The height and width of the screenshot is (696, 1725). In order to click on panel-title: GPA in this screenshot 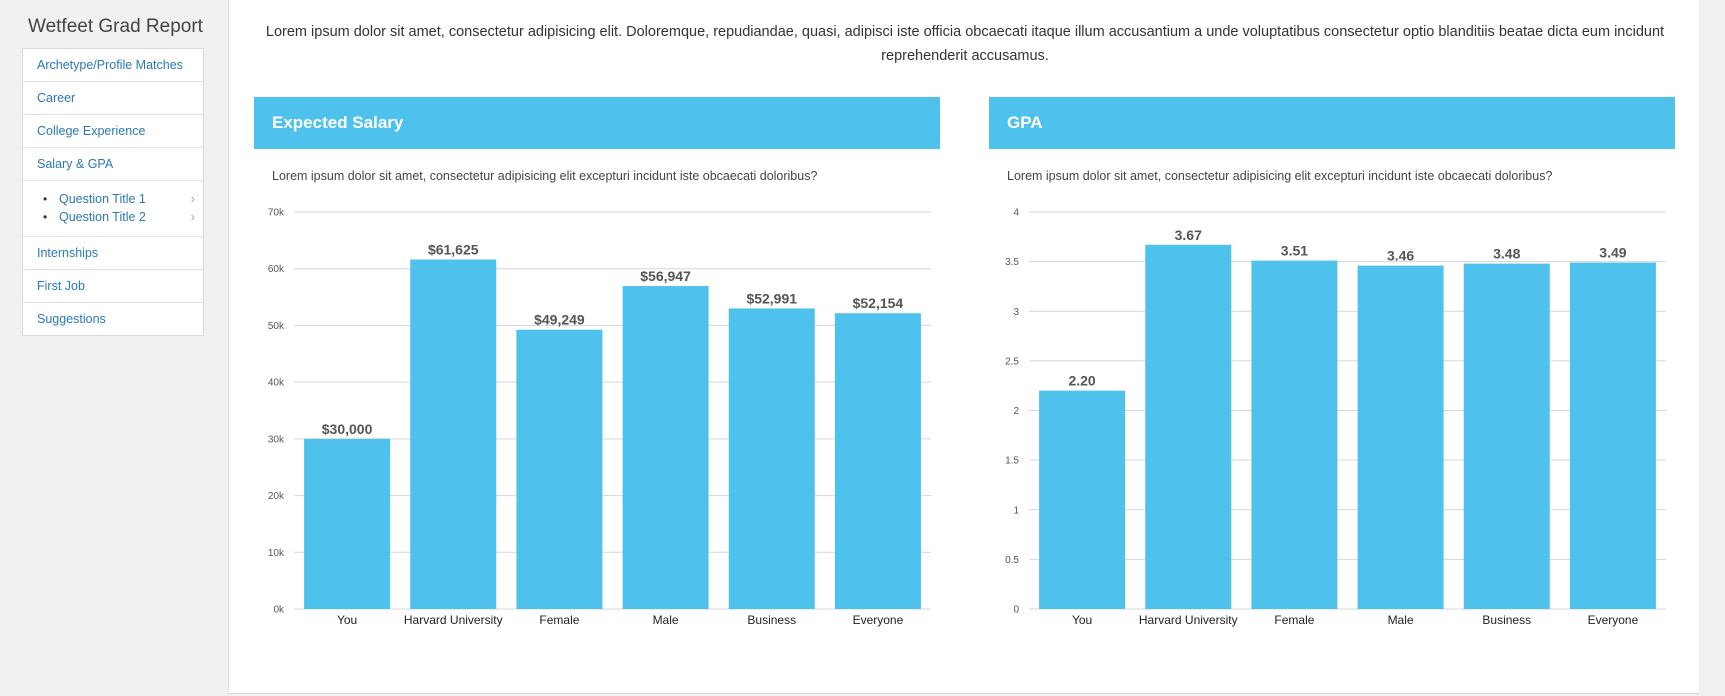, I will do `click(1332, 123)`.